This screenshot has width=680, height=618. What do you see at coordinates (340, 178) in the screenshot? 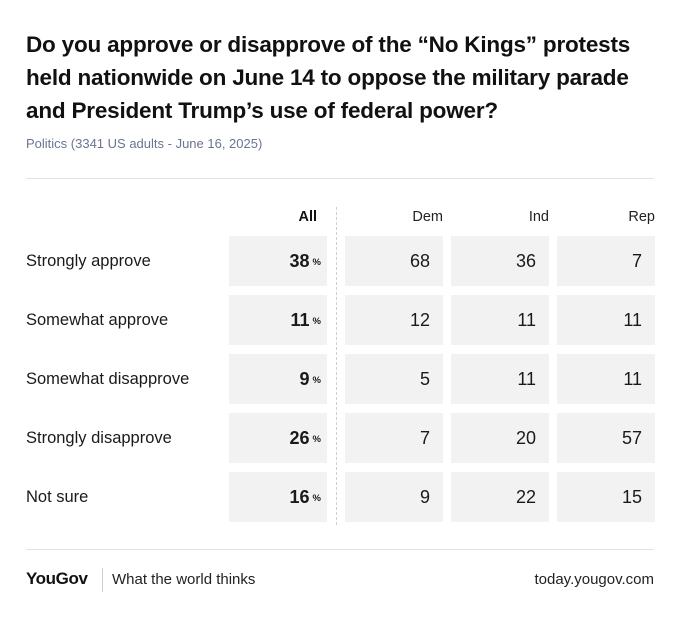
I see `top-divider` at bounding box center [340, 178].